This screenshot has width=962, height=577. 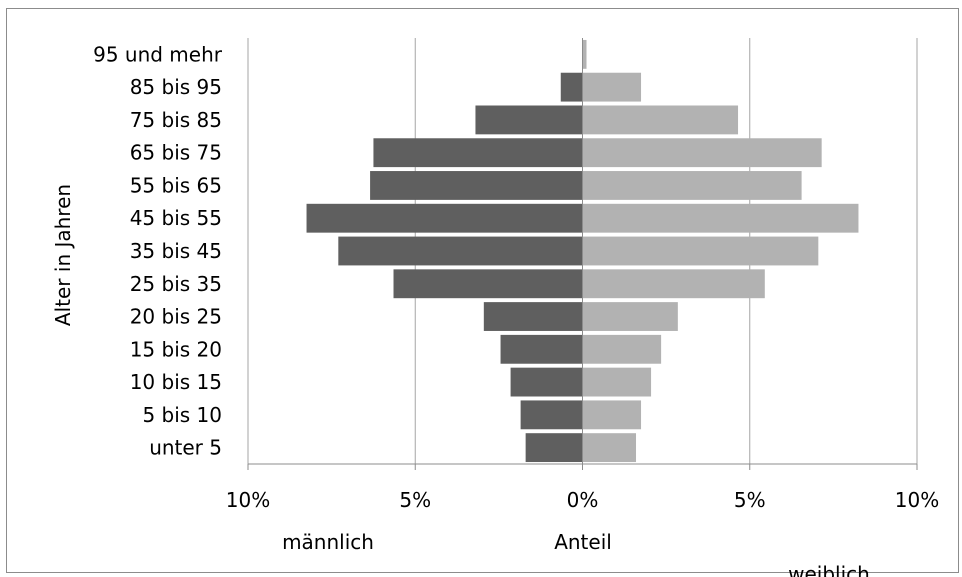 I want to click on category-label-12: 95 und mehr, so click(x=158, y=54).